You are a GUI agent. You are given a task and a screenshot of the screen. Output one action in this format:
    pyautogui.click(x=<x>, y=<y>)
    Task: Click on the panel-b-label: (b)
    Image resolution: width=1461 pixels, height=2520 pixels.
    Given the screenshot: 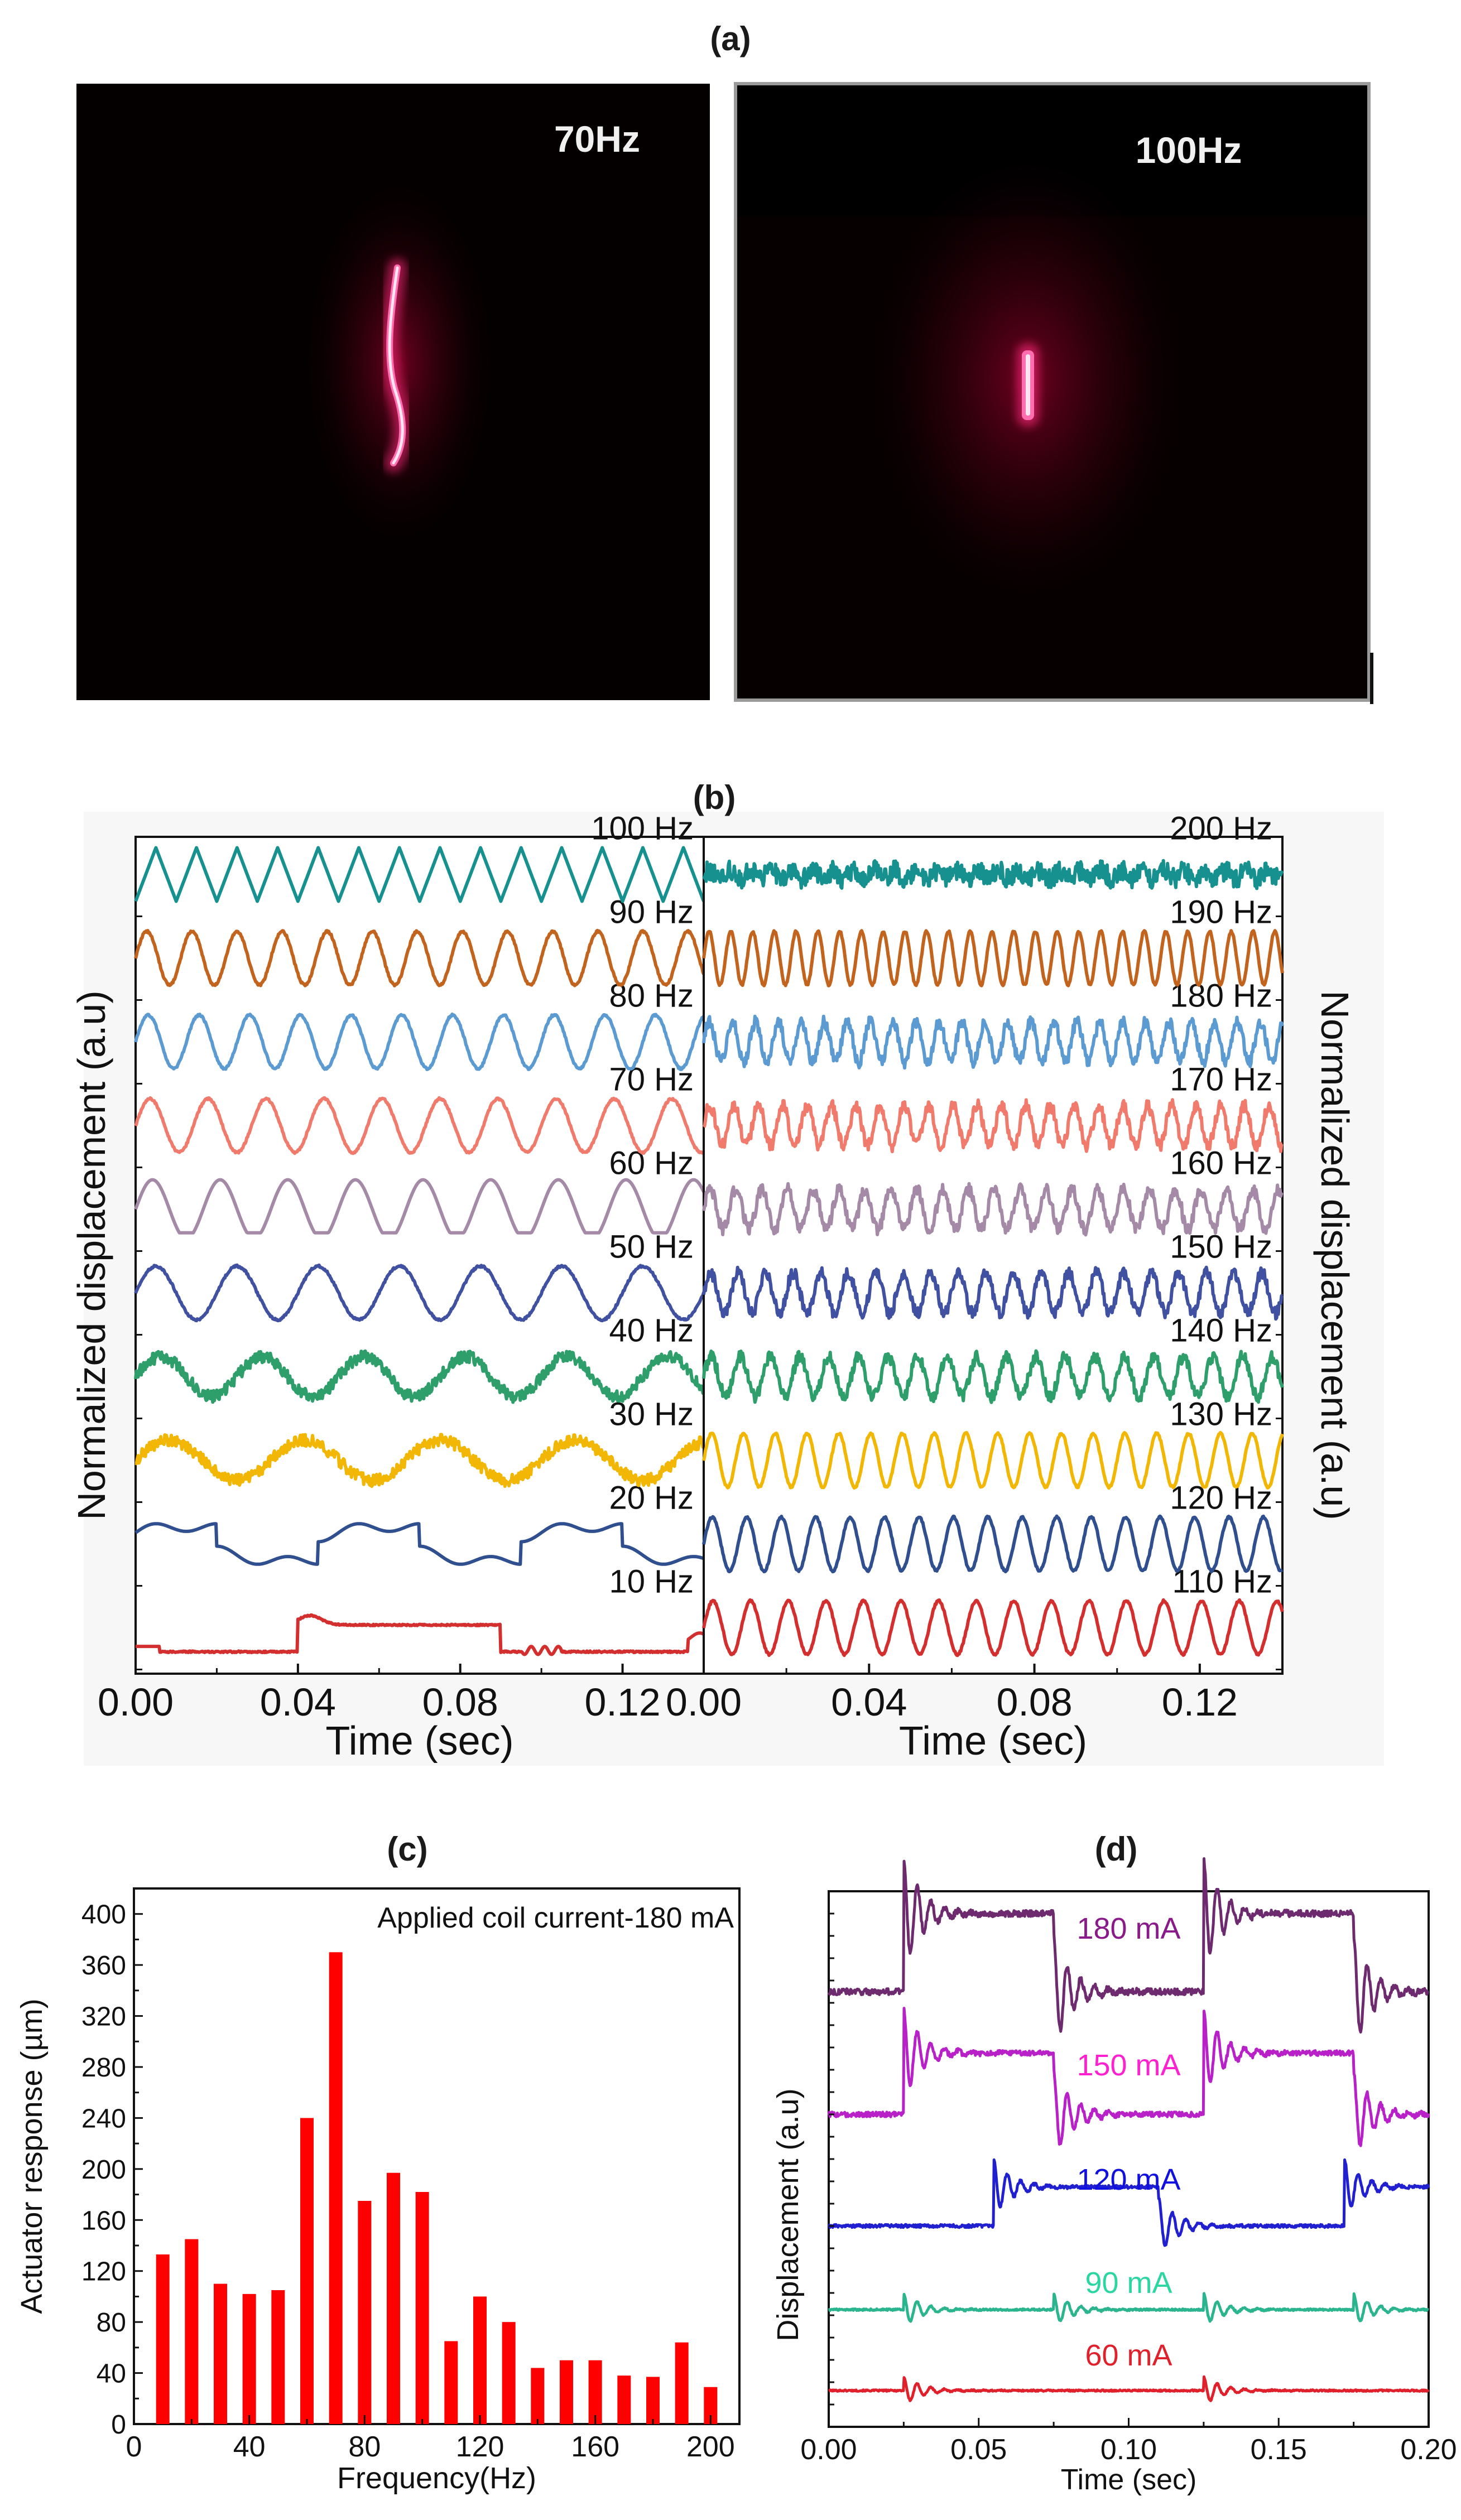 What is the action you would take?
    pyautogui.click(x=714, y=797)
    